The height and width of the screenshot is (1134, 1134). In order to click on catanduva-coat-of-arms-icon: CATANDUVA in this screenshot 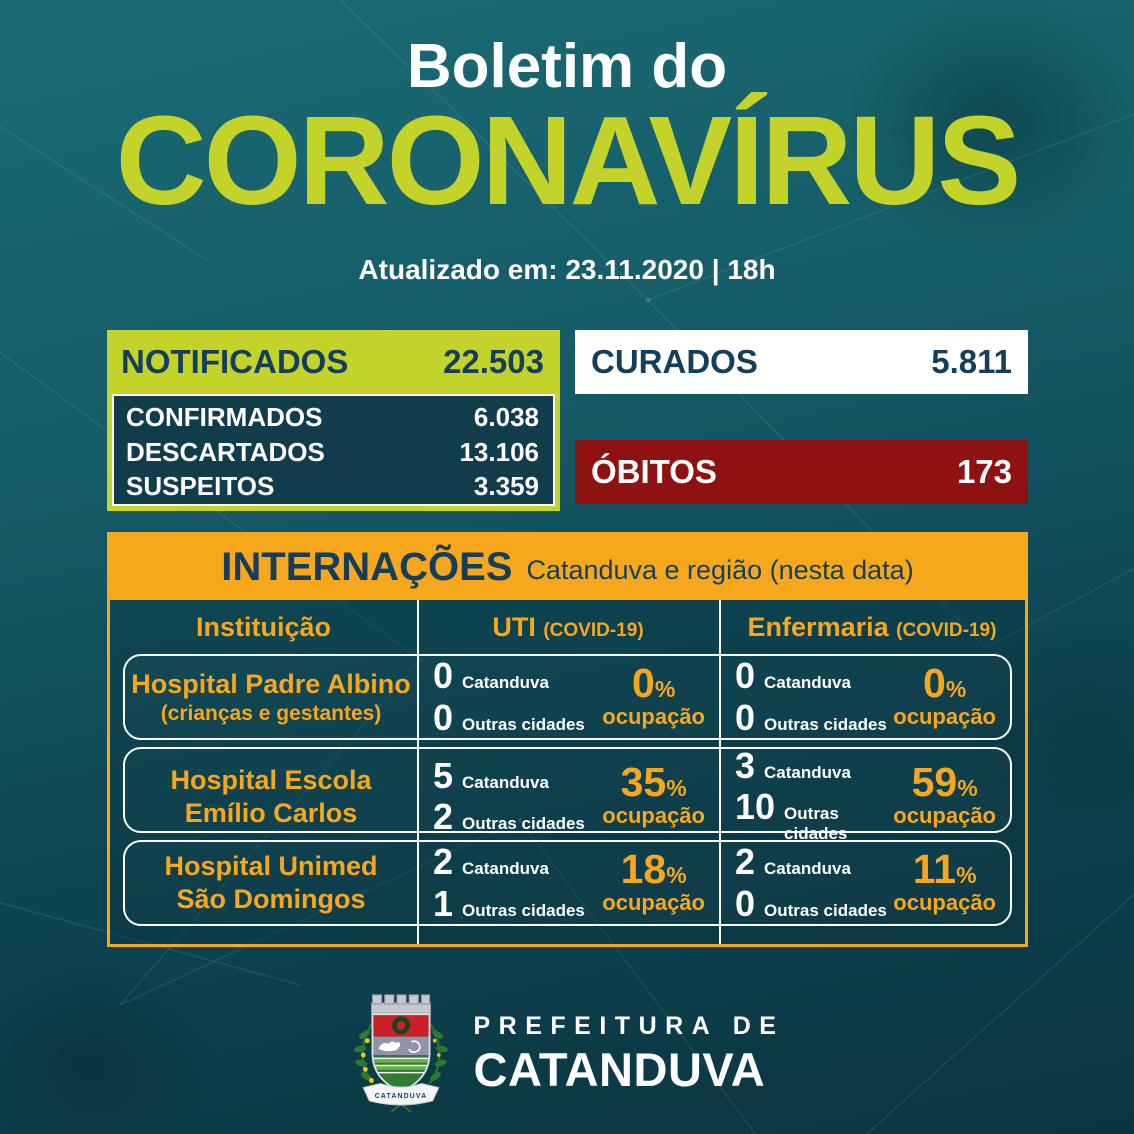, I will do `click(400, 1053)`.